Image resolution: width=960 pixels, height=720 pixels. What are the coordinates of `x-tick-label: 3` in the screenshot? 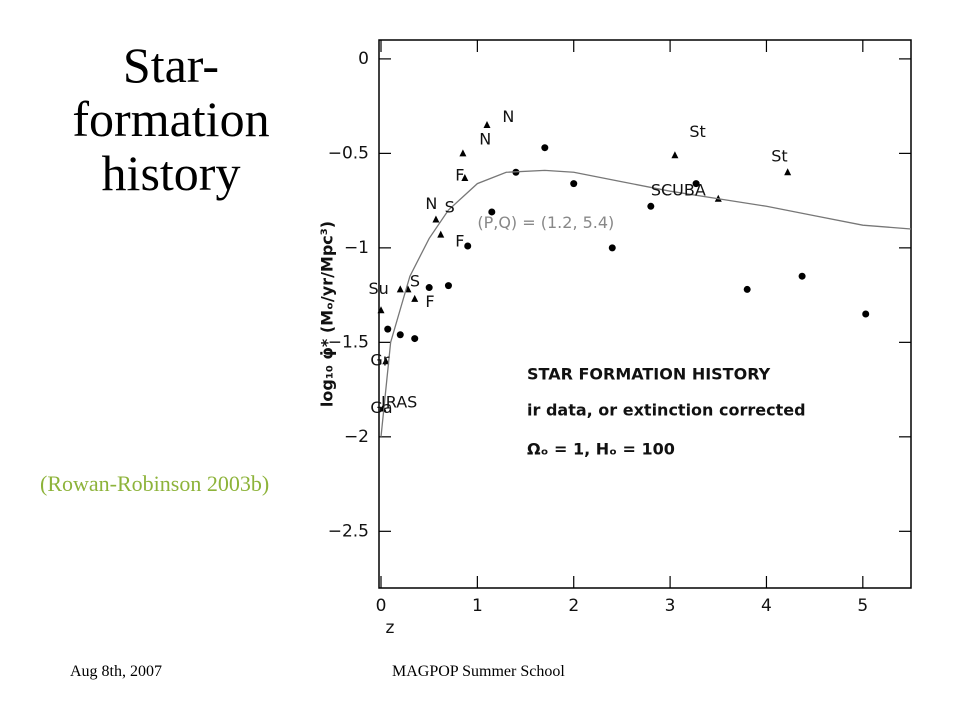 It's located at (670, 606).